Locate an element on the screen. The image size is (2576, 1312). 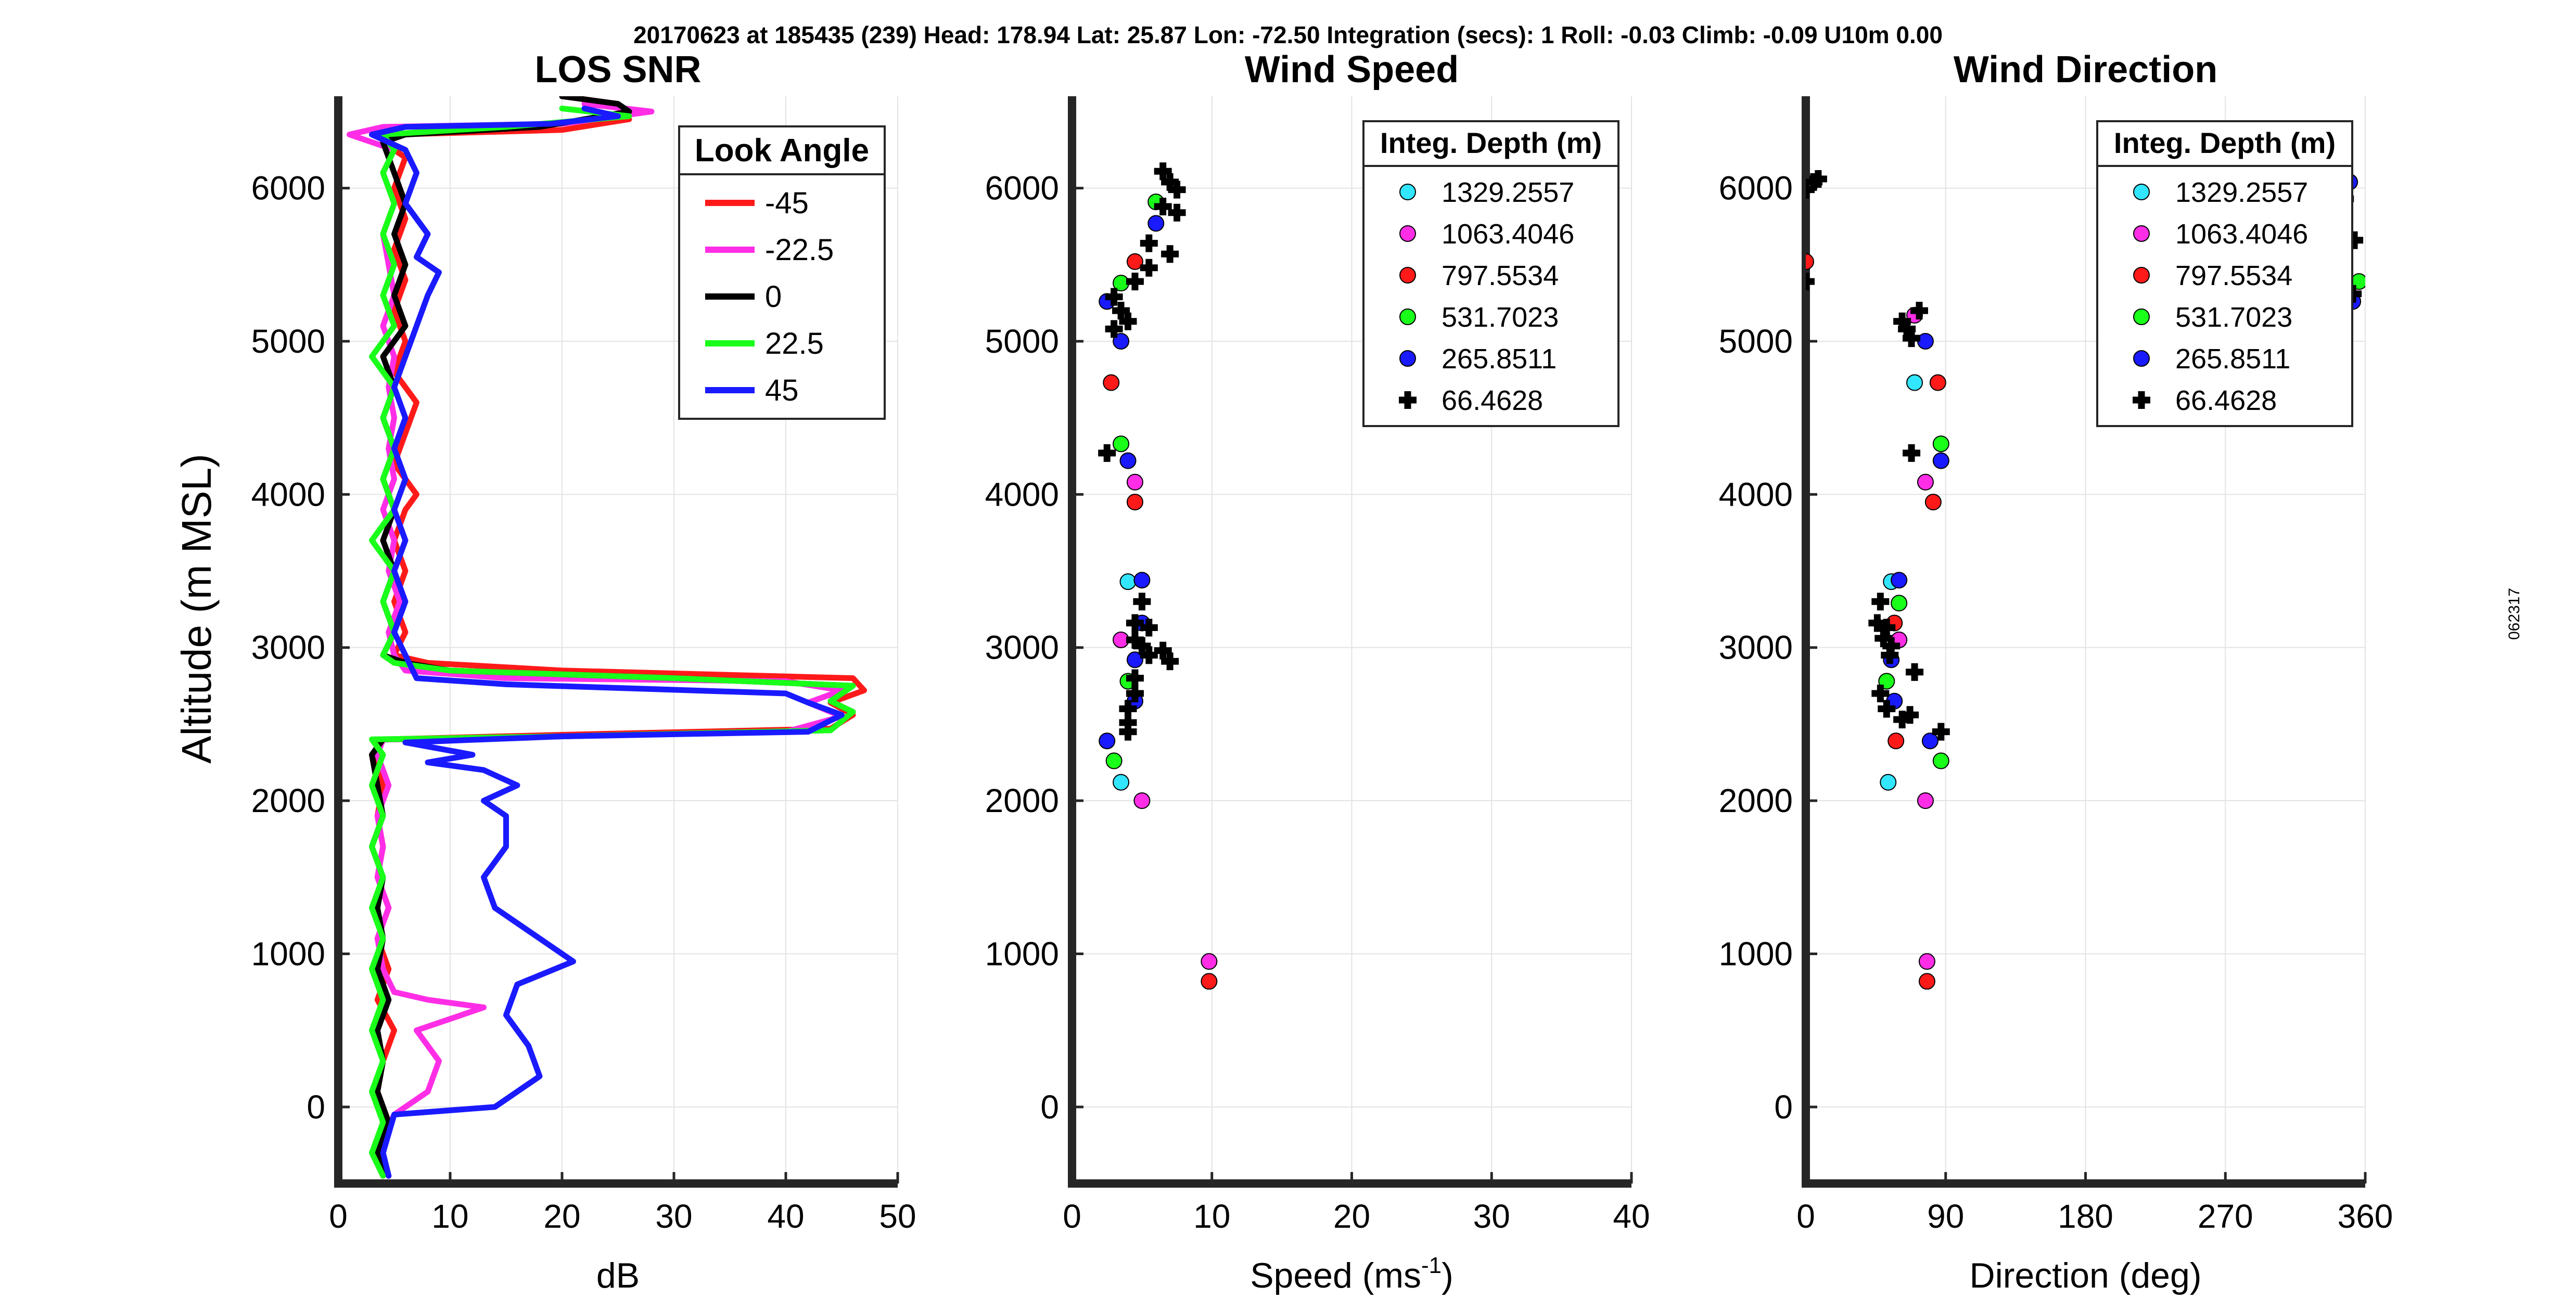
x-tick-label: 40 is located at coordinates (1631, 1217).